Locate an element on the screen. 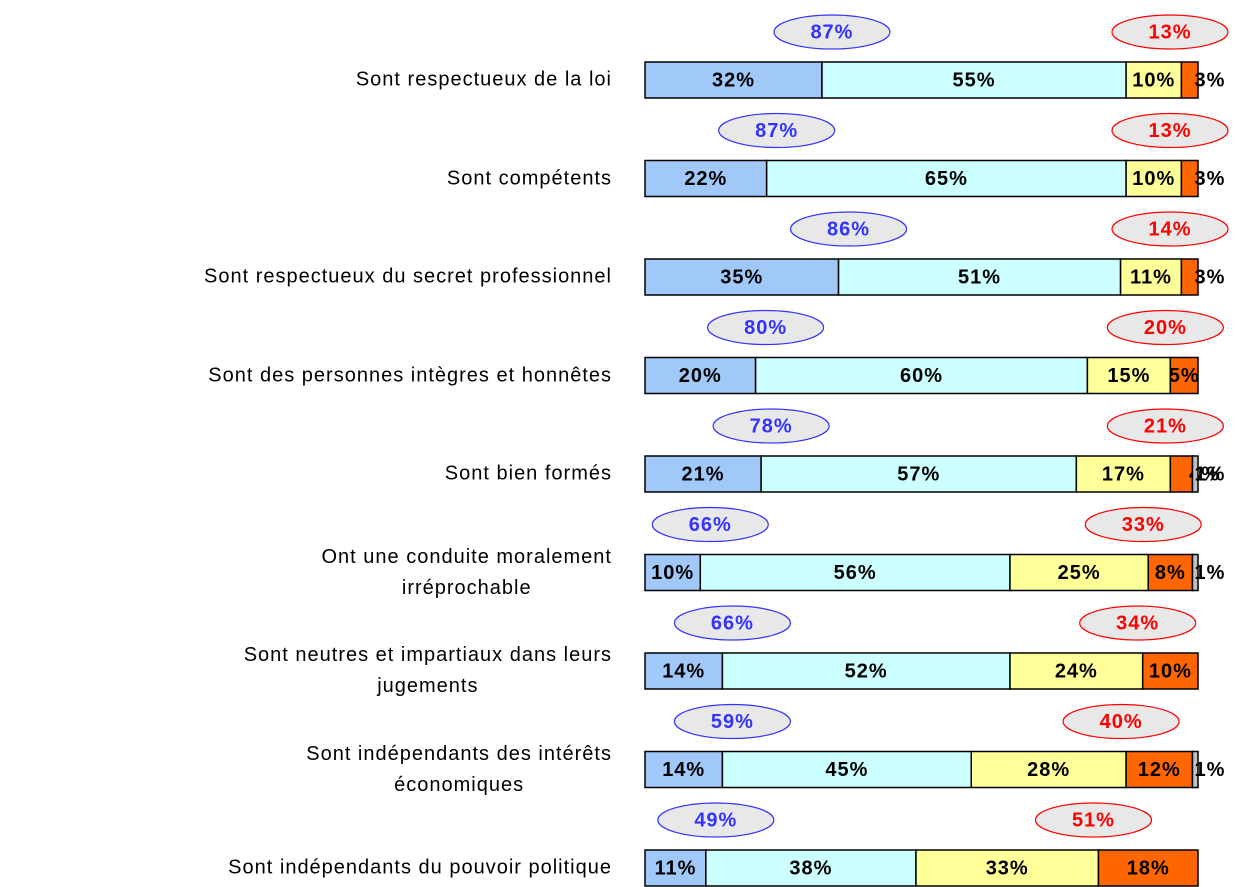  category-label: Sont compétents is located at coordinates (529, 178).